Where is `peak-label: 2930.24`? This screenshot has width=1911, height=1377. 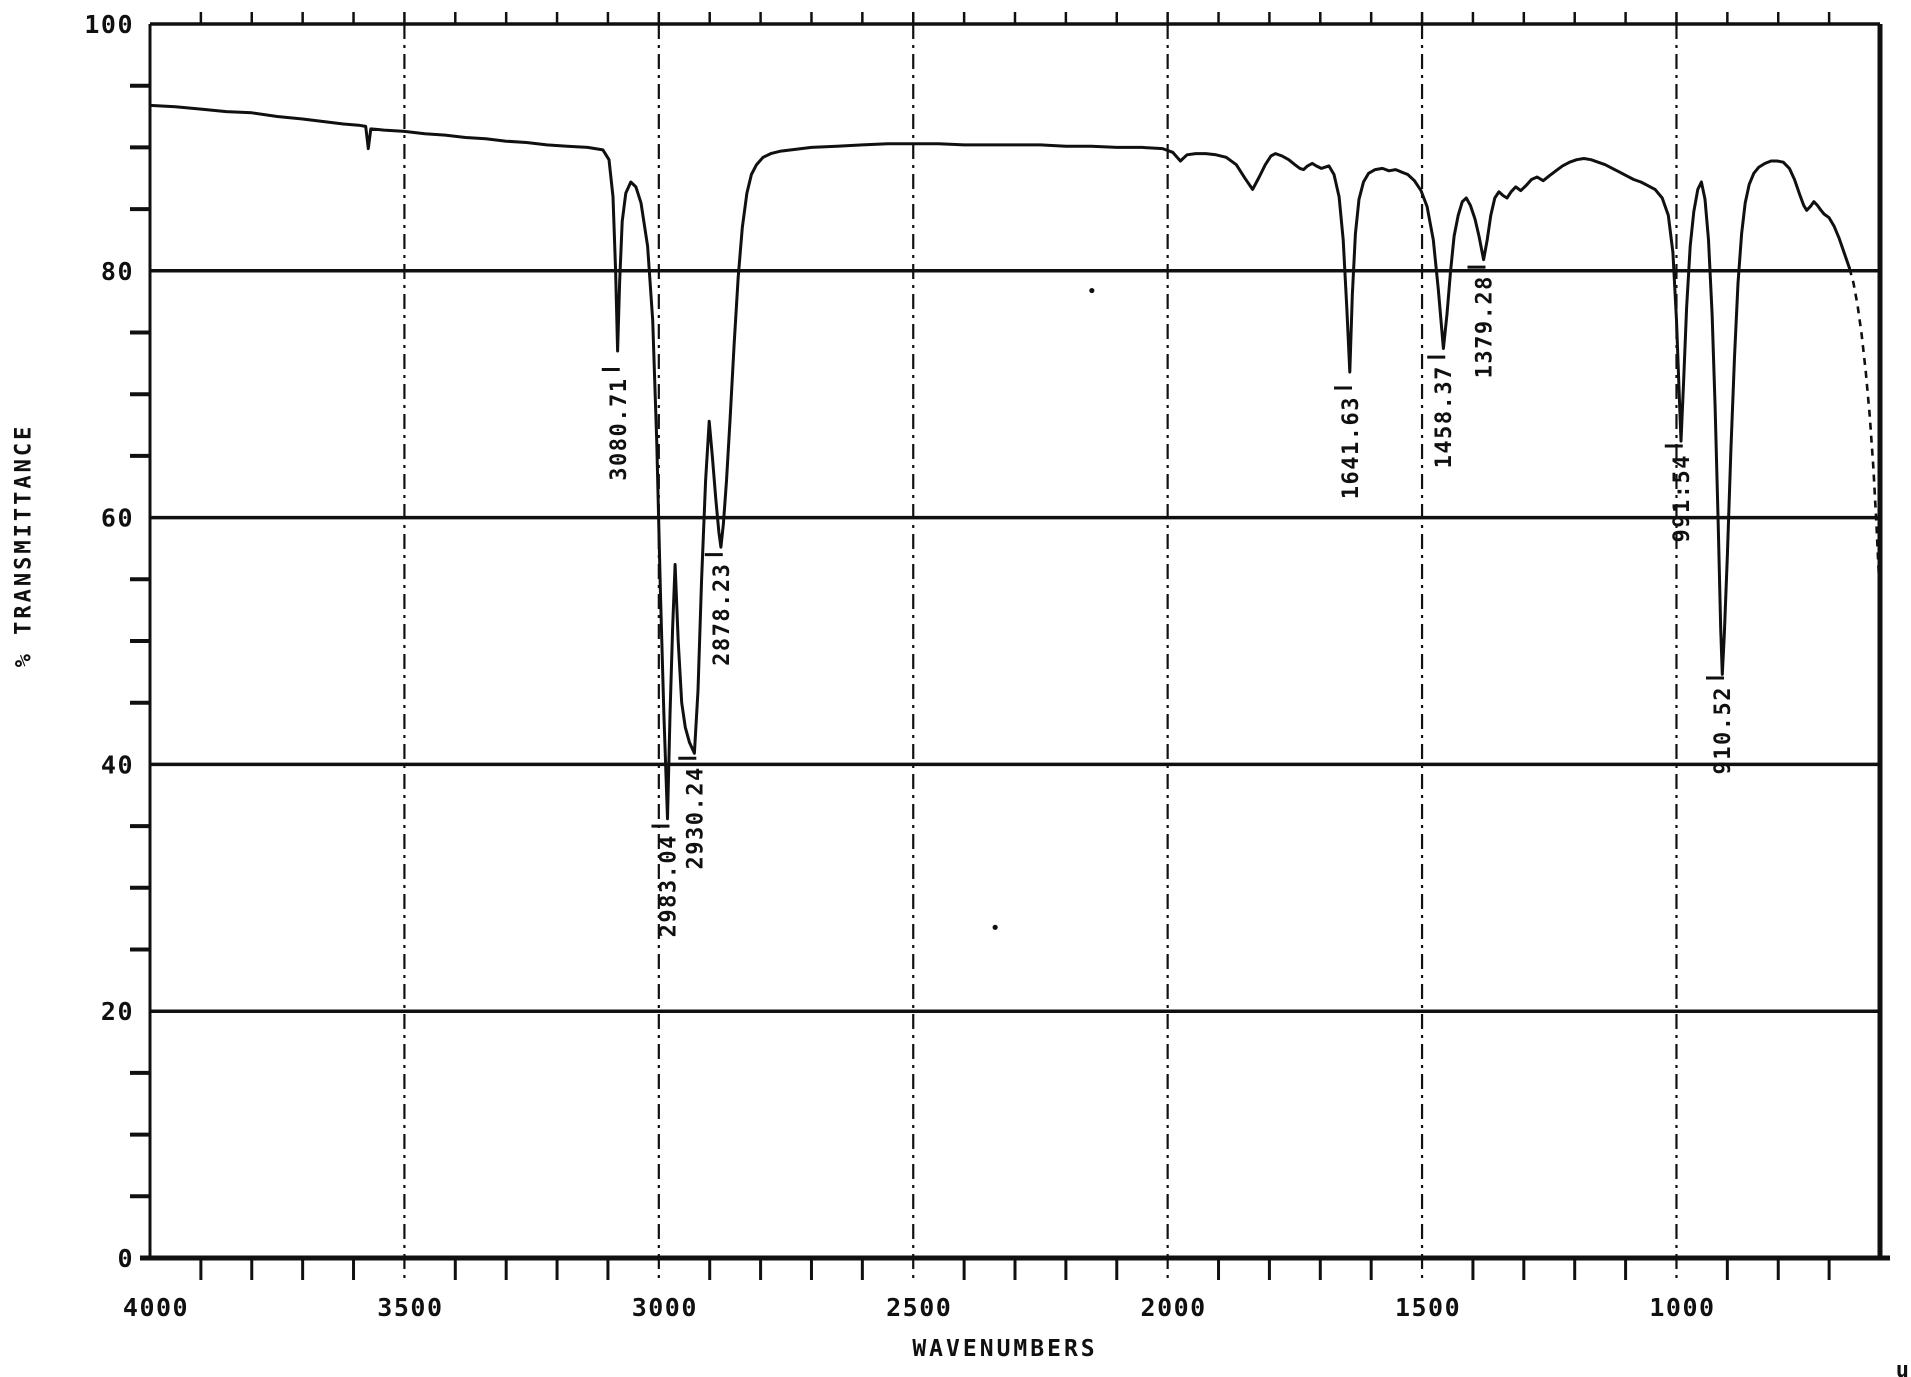 peak-label: 2930.24 is located at coordinates (695, 817).